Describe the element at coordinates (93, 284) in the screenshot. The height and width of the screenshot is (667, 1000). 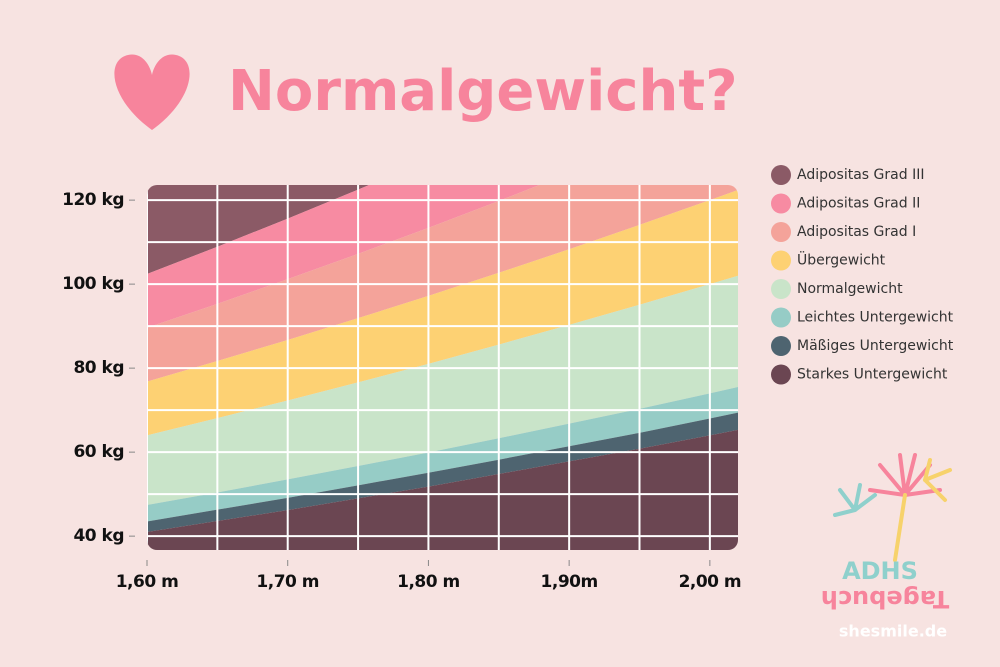
I see `y-tick-label: 100 kg` at that location.